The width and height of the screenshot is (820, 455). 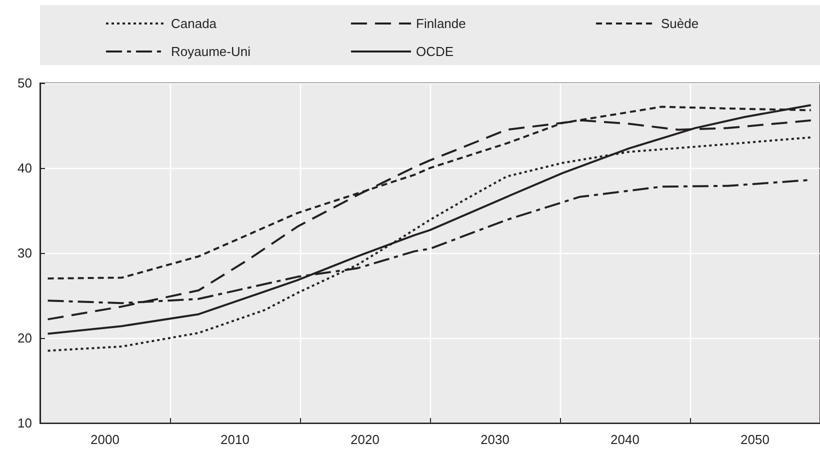 I want to click on legend-label: OCDE, so click(x=435, y=51).